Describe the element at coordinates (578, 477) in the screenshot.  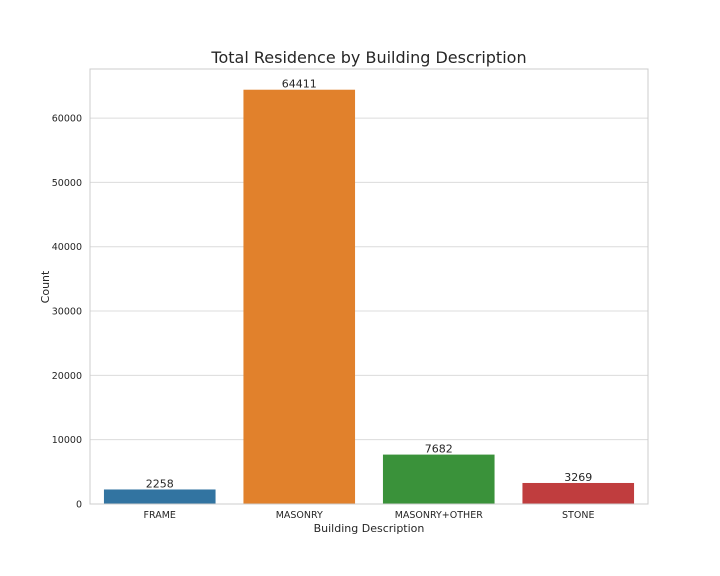
I see `bar-value-label: 3269` at that location.